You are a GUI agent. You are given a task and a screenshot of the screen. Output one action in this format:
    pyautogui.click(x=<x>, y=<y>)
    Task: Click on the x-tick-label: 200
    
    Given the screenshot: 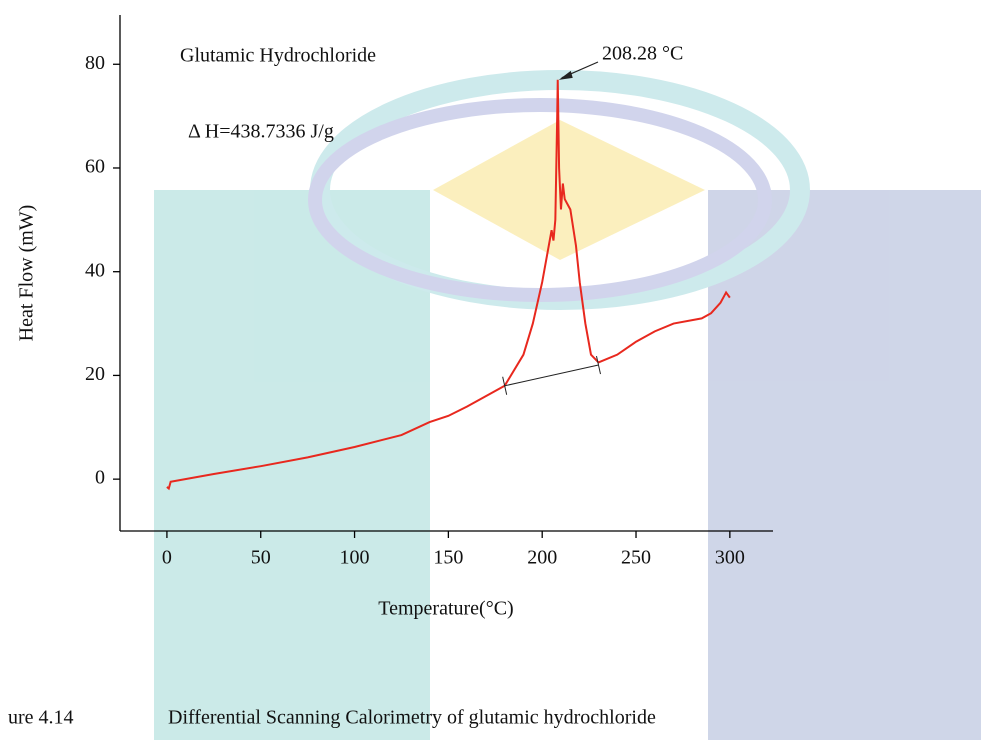 What is the action you would take?
    pyautogui.click(x=542, y=558)
    